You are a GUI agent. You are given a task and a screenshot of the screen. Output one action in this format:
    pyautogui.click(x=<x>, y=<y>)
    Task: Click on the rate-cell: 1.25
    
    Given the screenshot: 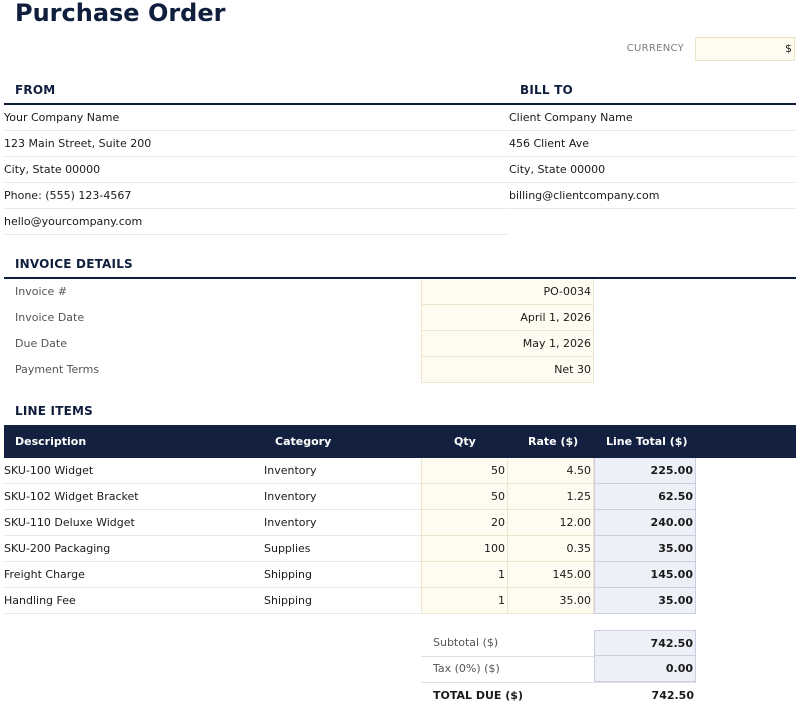 What is the action you would take?
    pyautogui.click(x=551, y=497)
    